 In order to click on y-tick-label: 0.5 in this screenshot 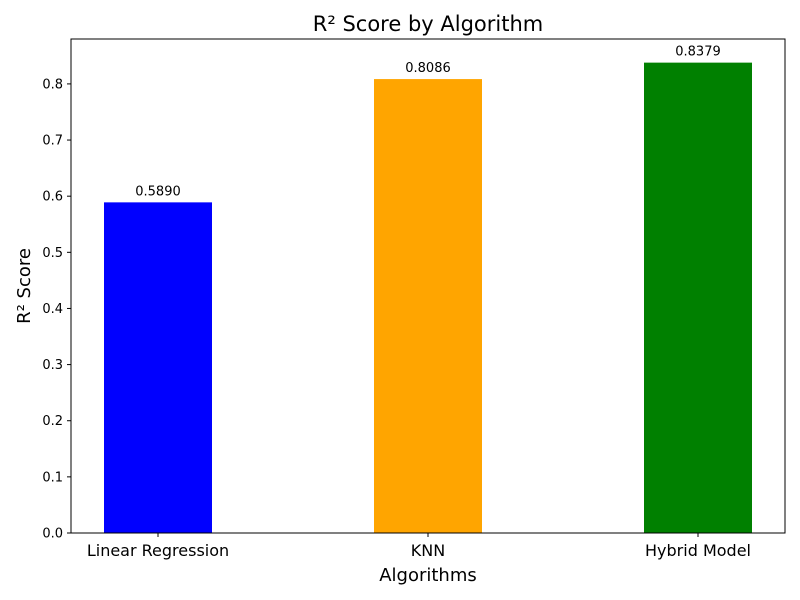, I will do `click(52, 253)`.